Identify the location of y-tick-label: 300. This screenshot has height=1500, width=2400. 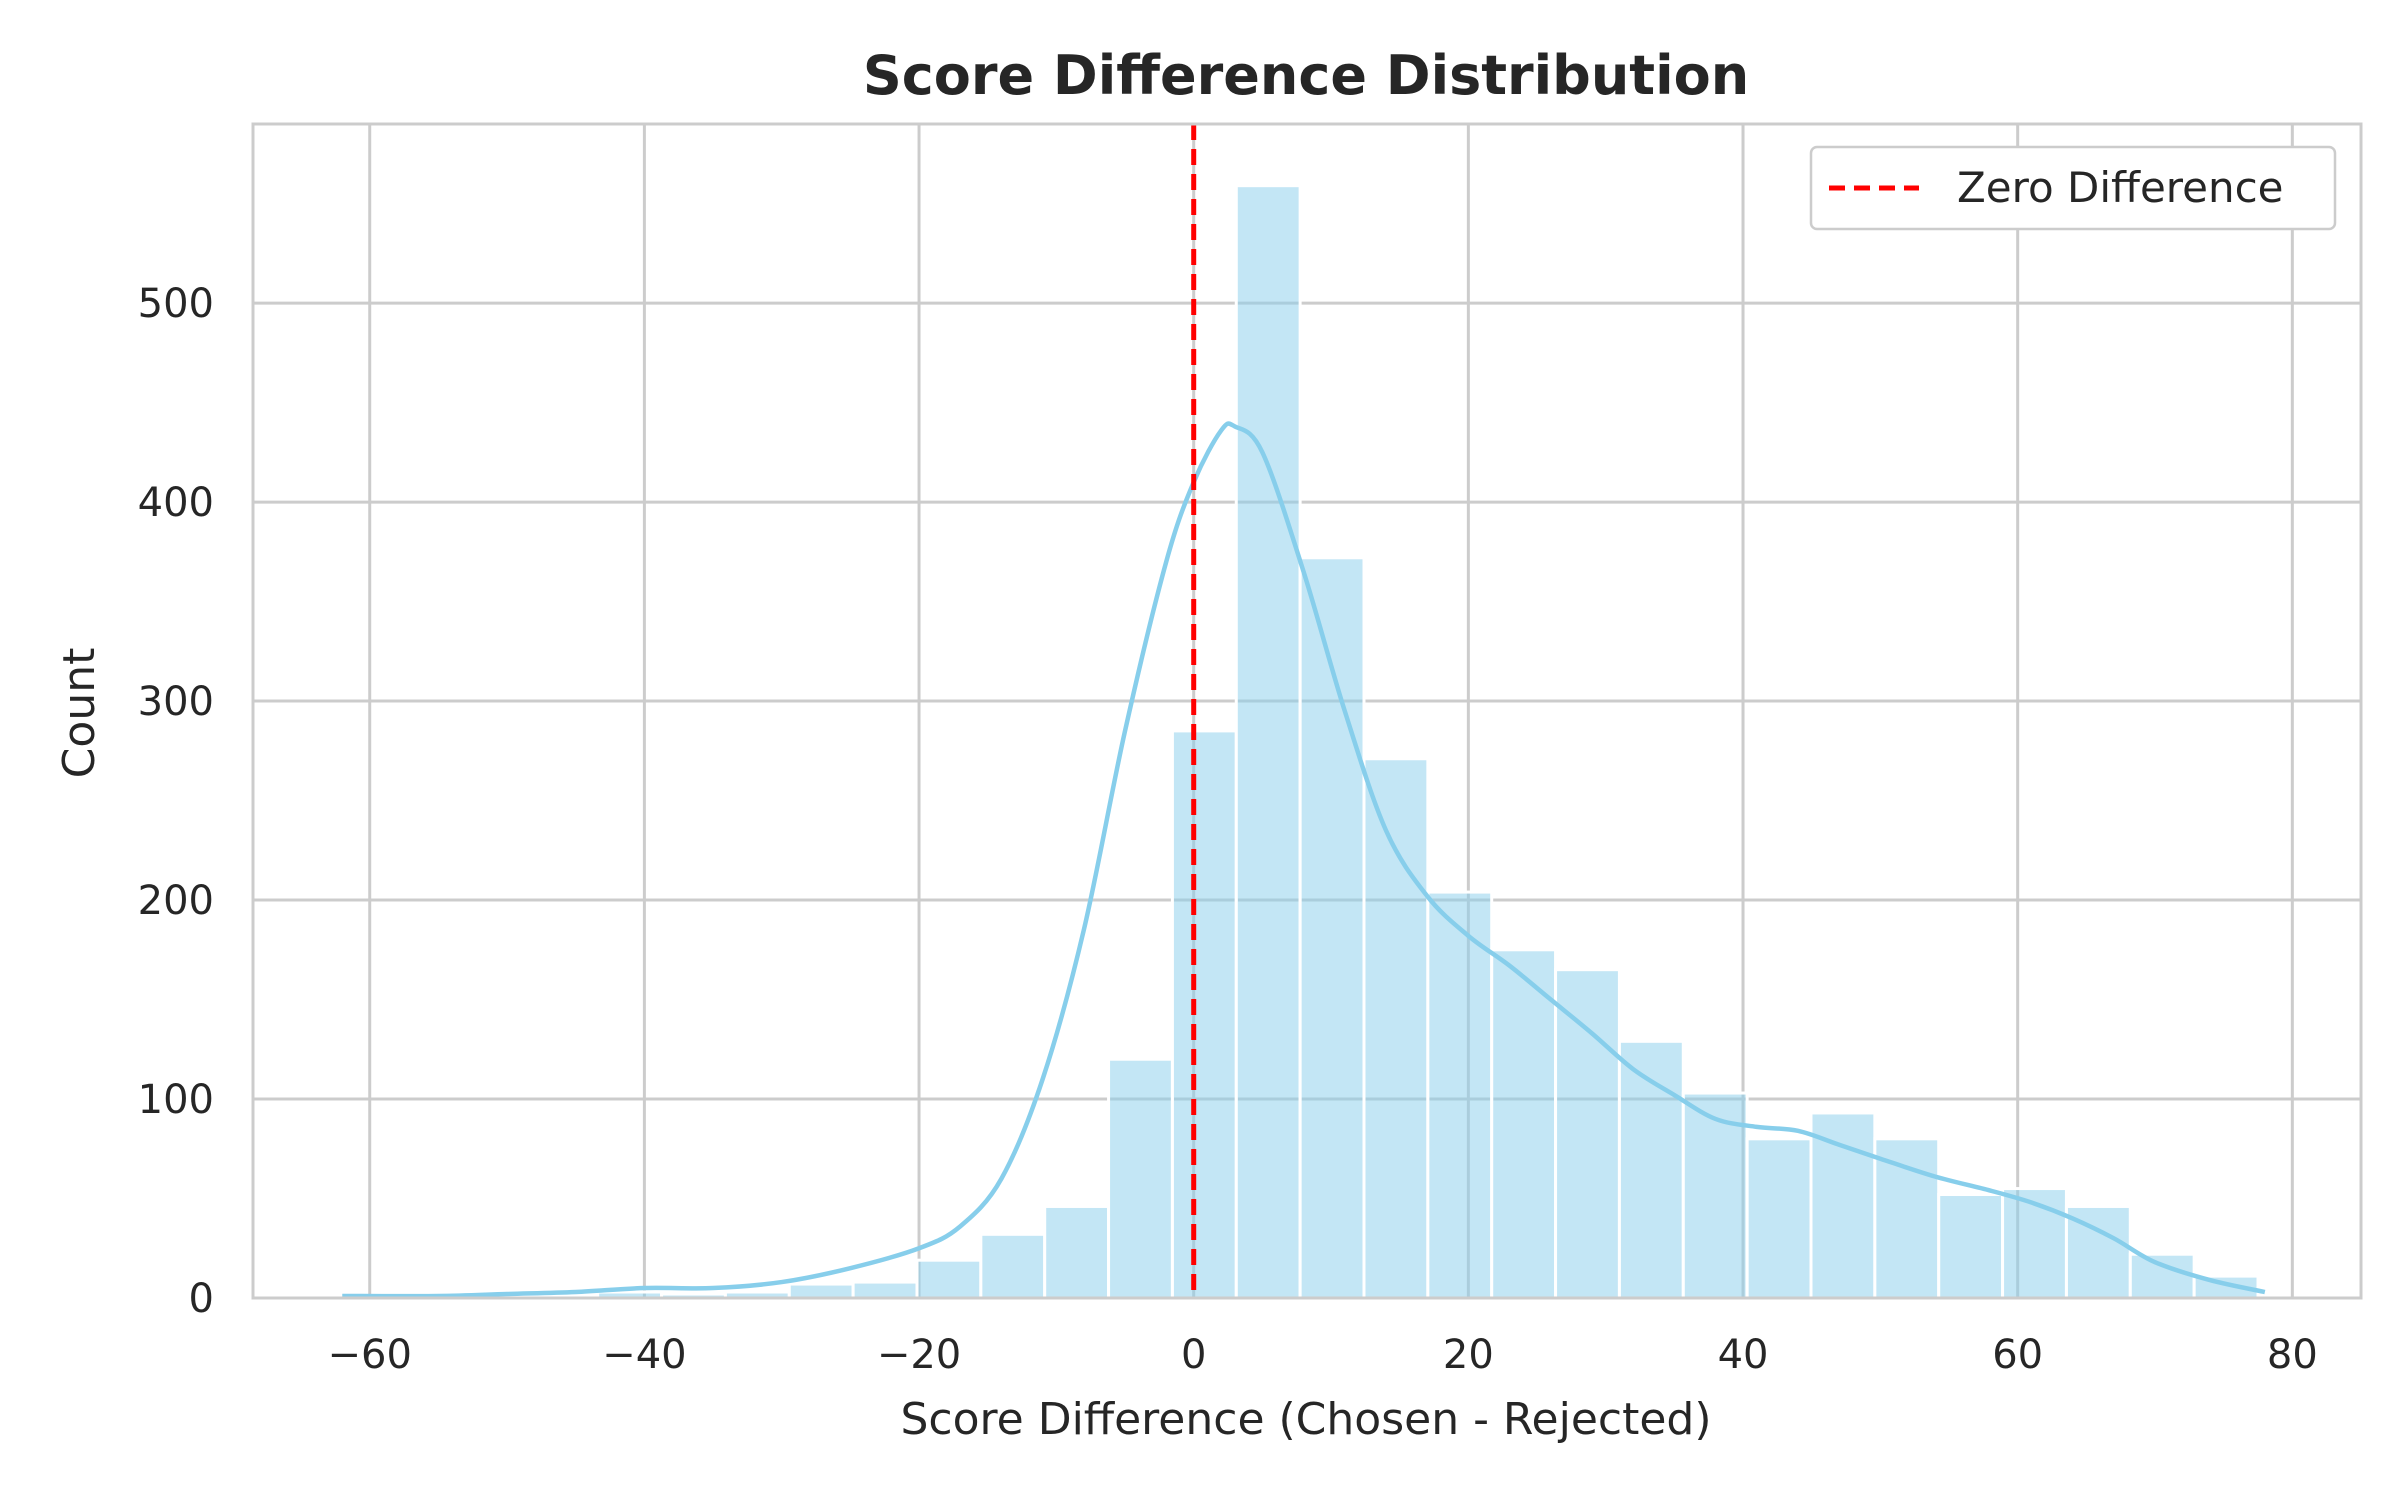
(176, 702).